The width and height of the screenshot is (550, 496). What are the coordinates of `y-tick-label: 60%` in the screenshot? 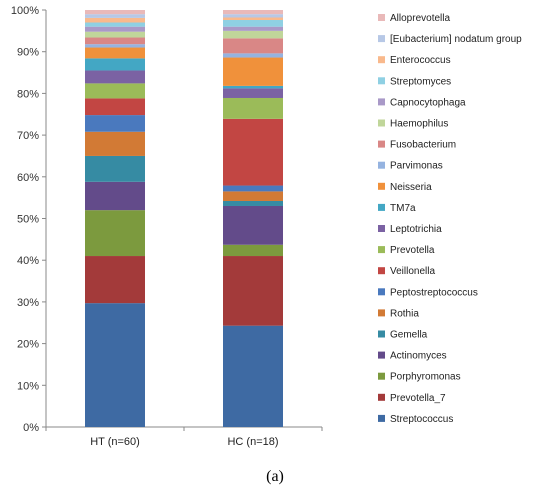 It's located at (28, 178).